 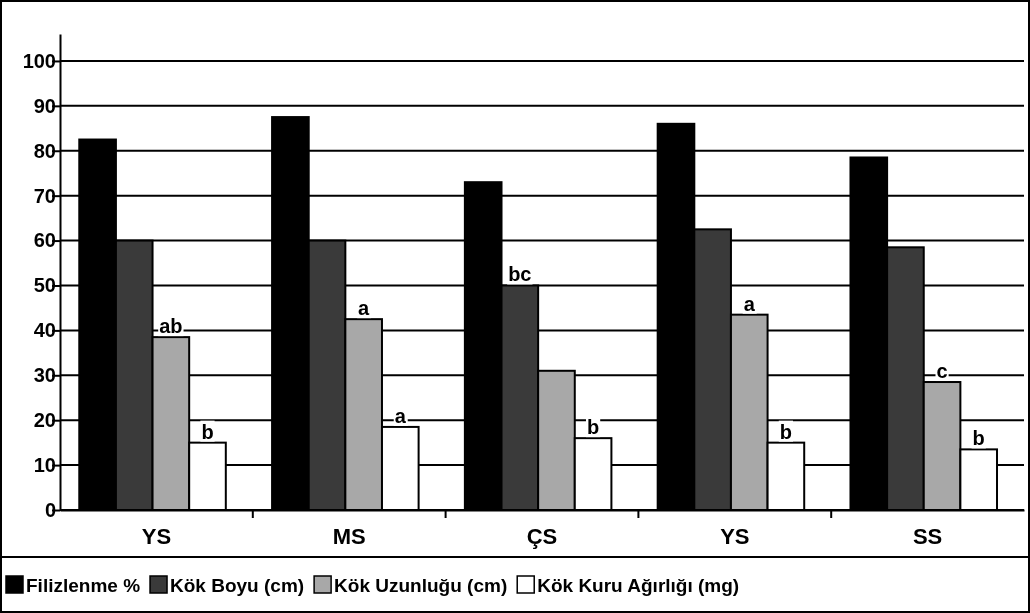 What do you see at coordinates (50, 509) in the screenshot?
I see `y-tick-label: 0` at bounding box center [50, 509].